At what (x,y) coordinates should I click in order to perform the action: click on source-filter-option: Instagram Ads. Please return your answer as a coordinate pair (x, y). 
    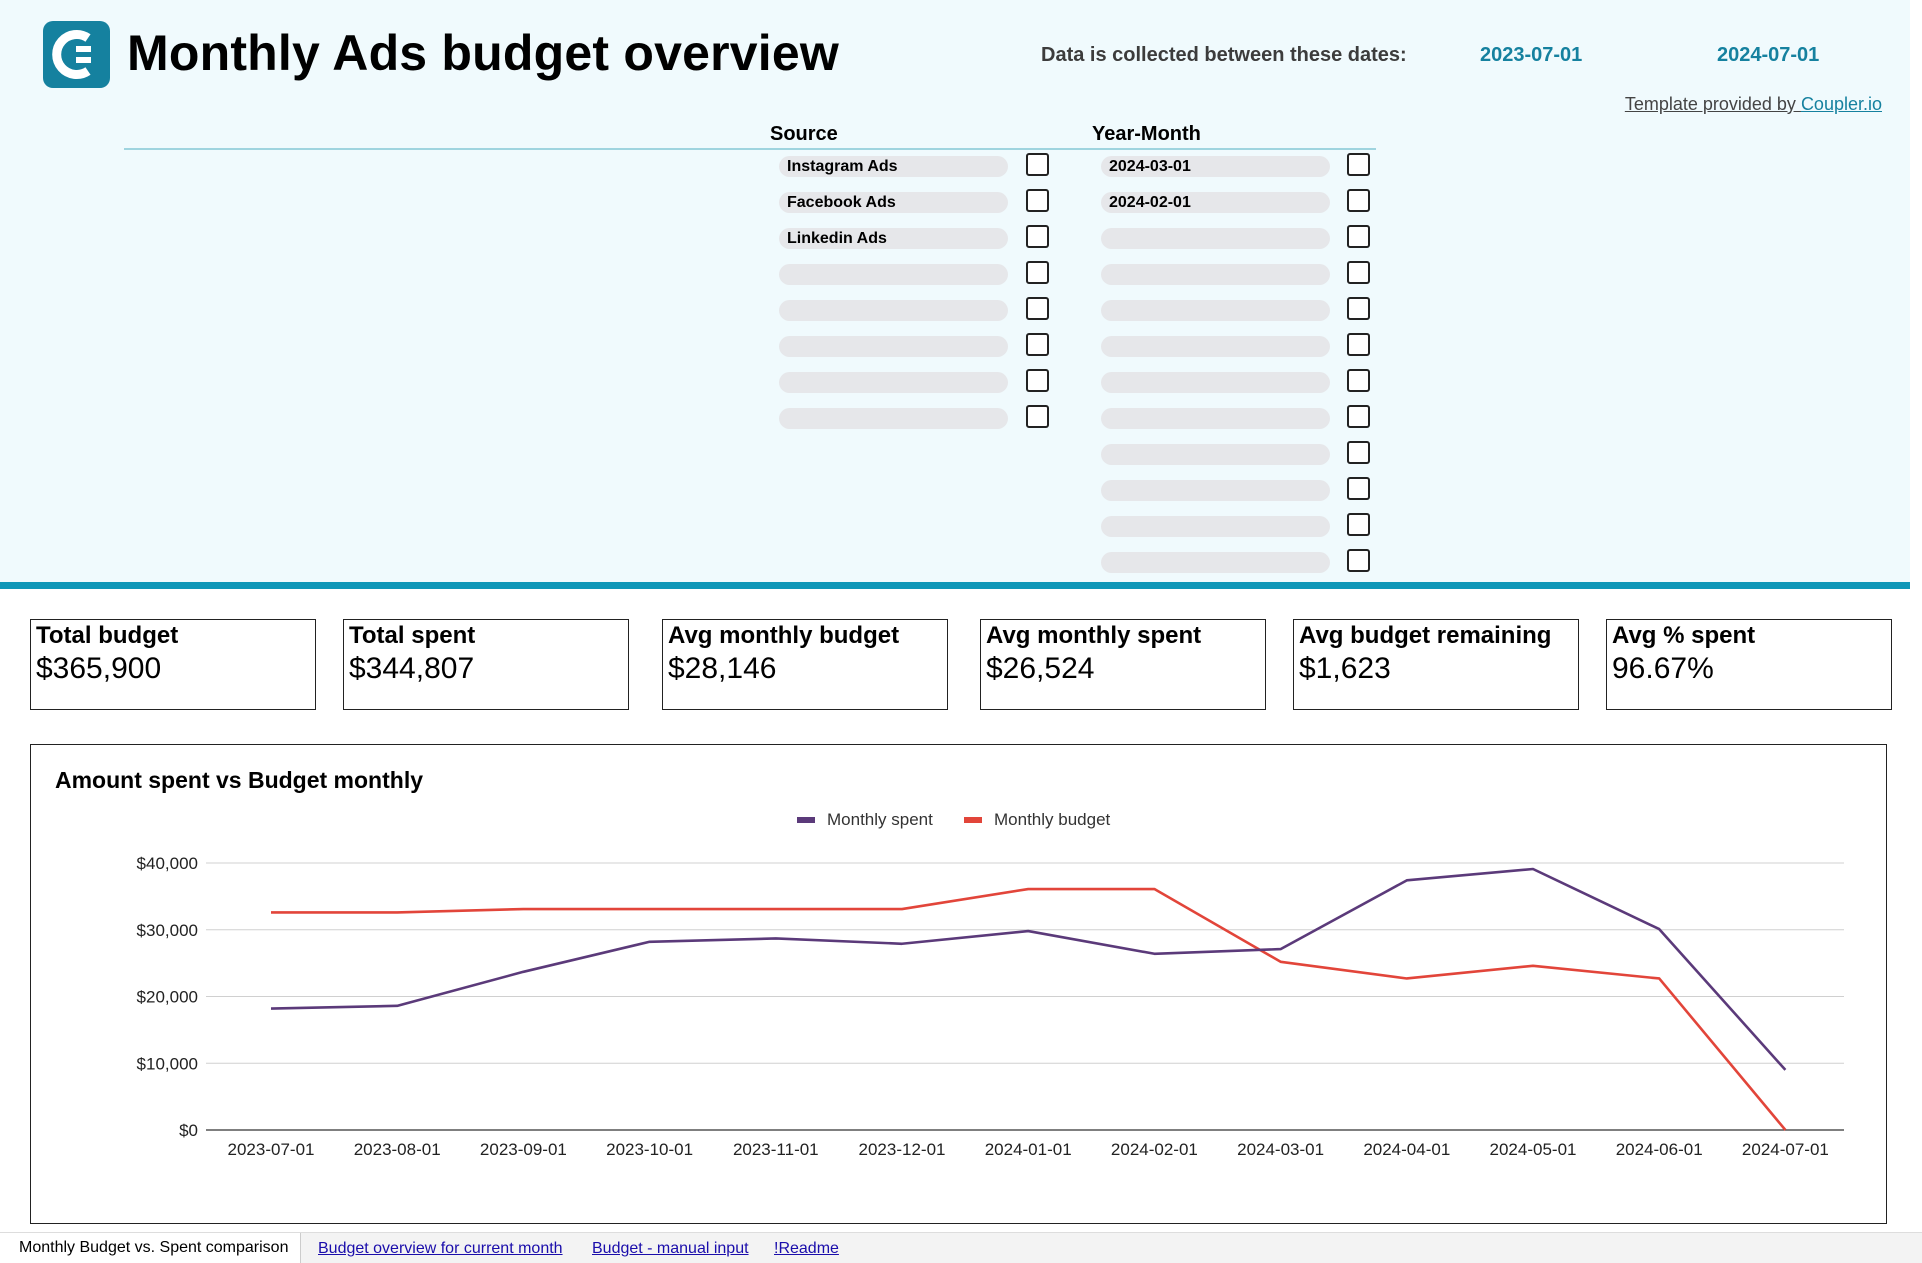
    Looking at the image, I should click on (893, 166).